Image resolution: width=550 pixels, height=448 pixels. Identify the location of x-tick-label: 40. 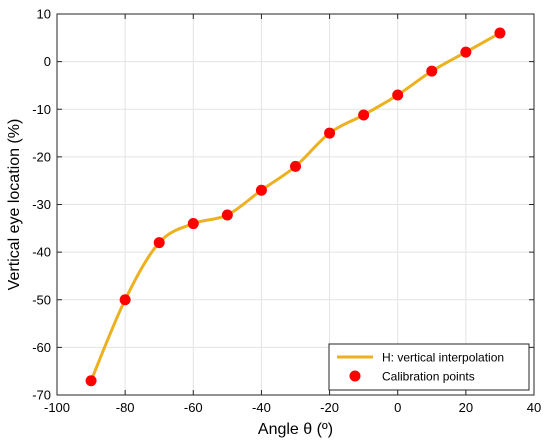
(534, 407).